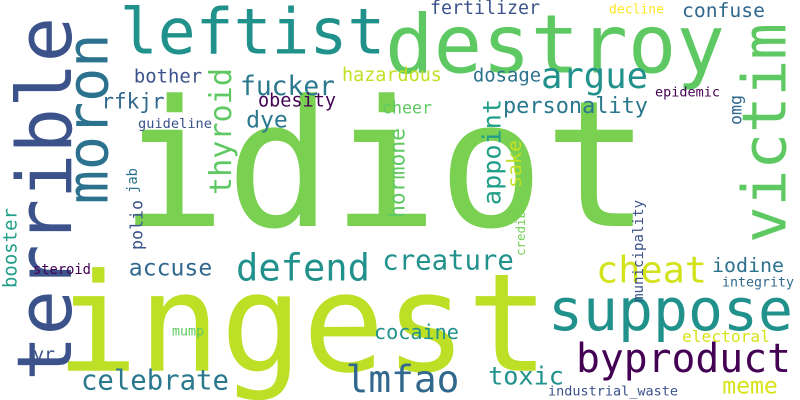 The width and height of the screenshot is (800, 400). Describe the element at coordinates (575, 107) in the screenshot. I see `word-personality: personality` at that location.